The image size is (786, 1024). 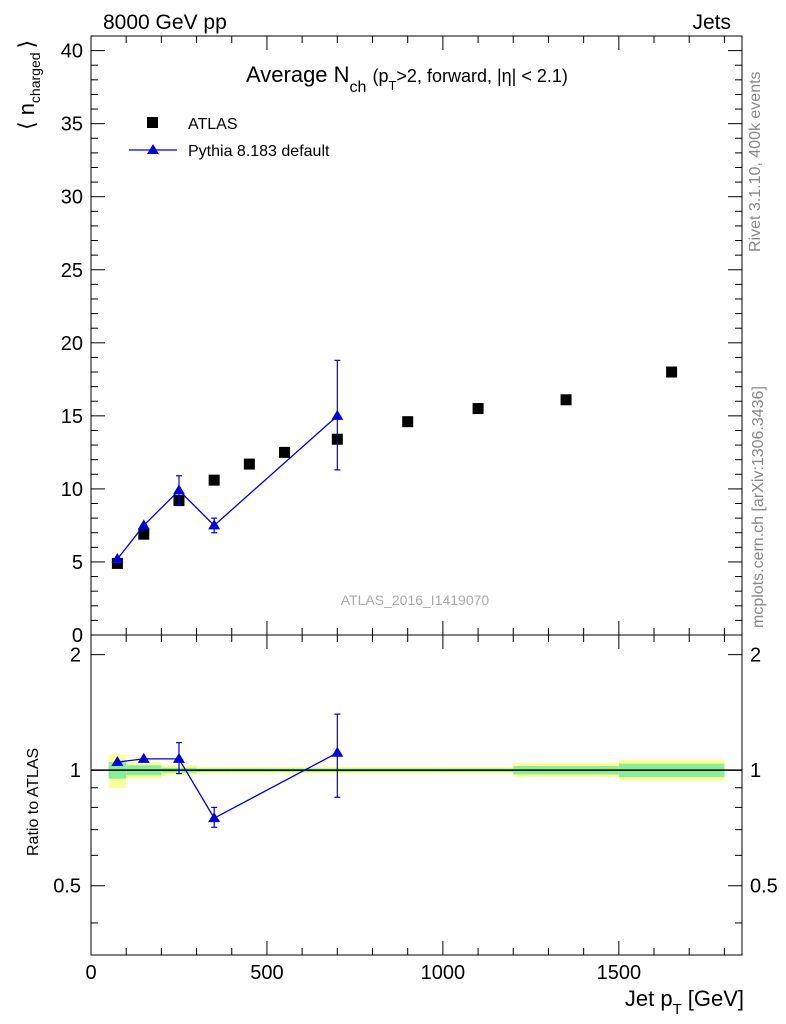 I want to click on x-tick-label: 1000, so click(x=443, y=973).